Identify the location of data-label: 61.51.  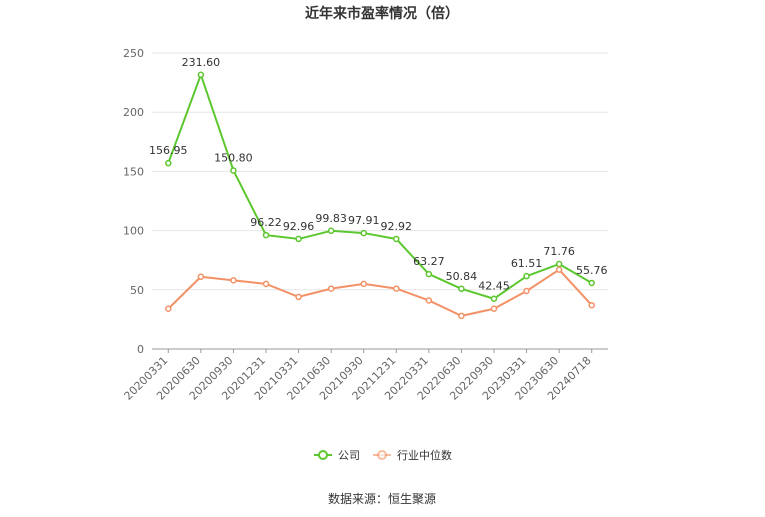
(527, 263).